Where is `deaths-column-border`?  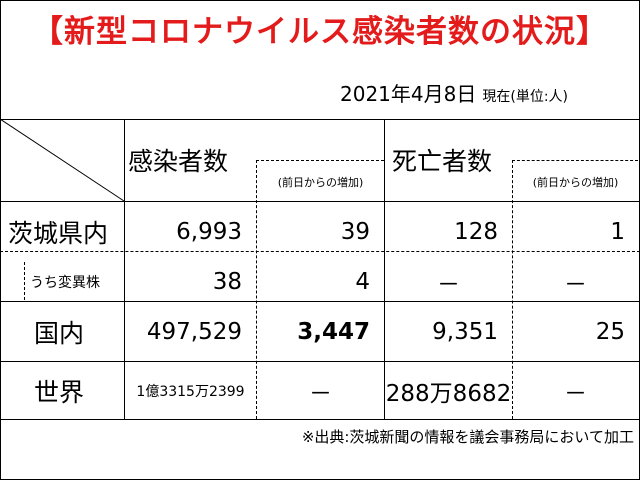
deaths-column-border is located at coordinates (384, 269).